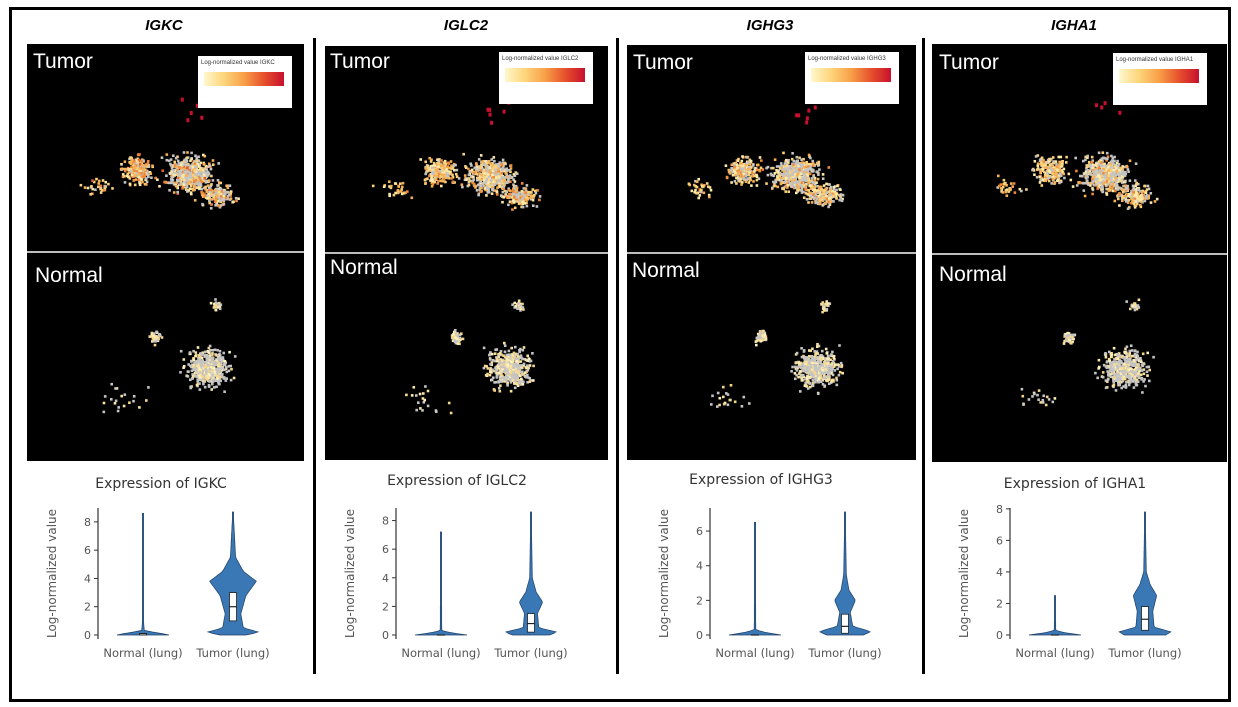 This screenshot has width=1238, height=707. I want to click on legend-colorbar, so click(244, 79).